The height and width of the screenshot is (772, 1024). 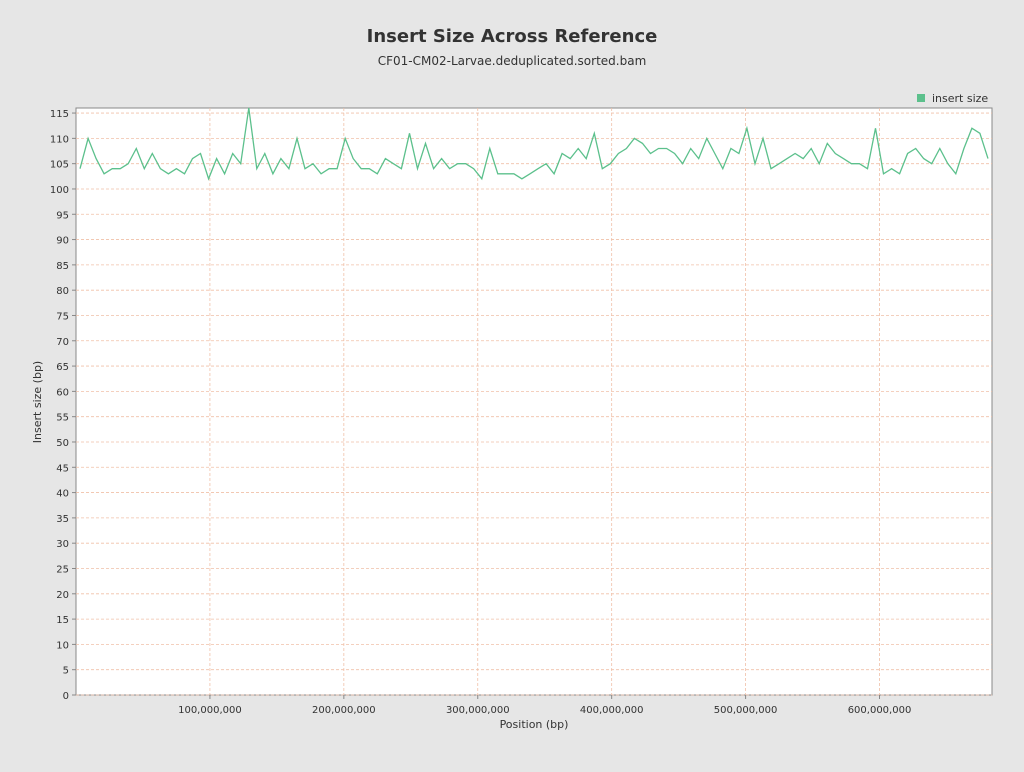 What do you see at coordinates (746, 710) in the screenshot?
I see `x-tick-label: 500,000,000` at bounding box center [746, 710].